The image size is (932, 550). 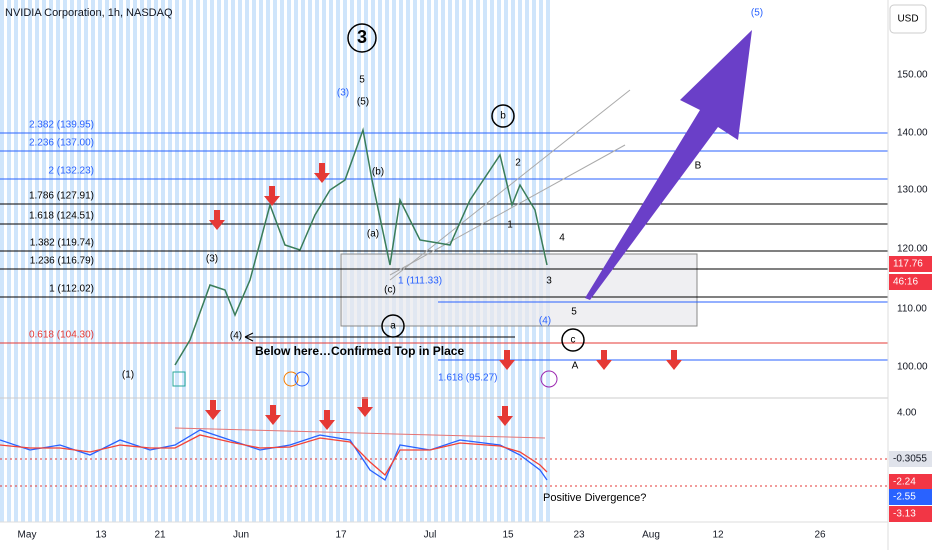 What do you see at coordinates (907, 413) in the screenshot?
I see `price-tick: 4.00` at bounding box center [907, 413].